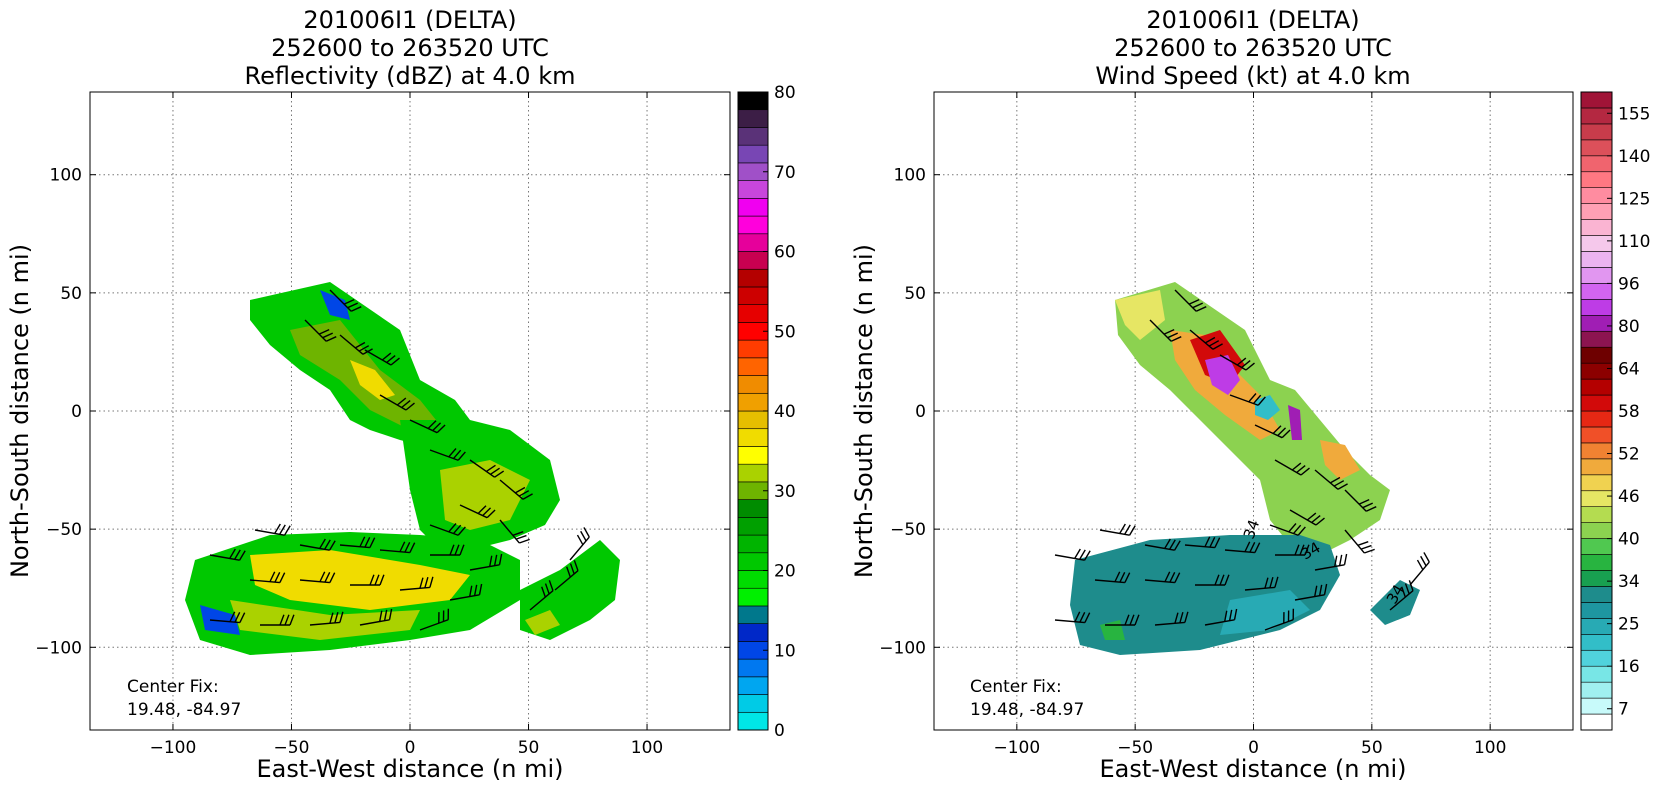 The width and height of the screenshot is (1654, 787). Describe the element at coordinates (1634, 114) in the screenshot. I see `wind-cbar-tick-label: 155` at that location.